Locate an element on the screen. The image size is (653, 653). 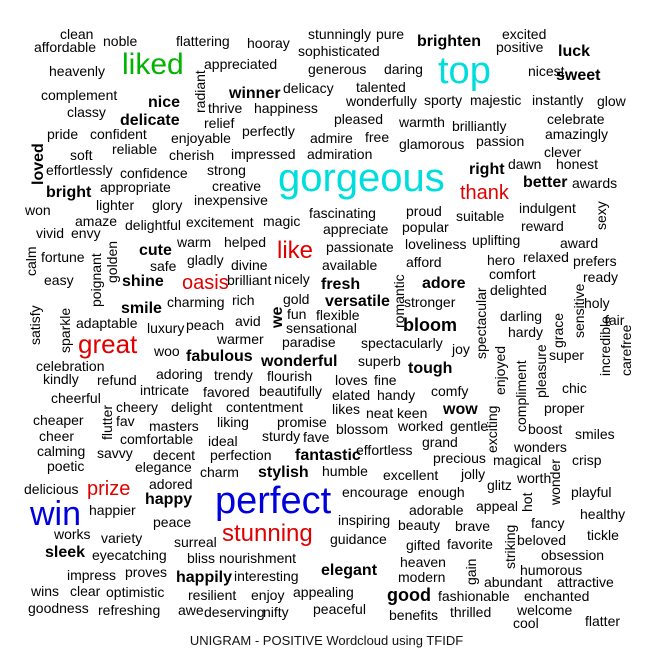
word-delighted: delighted is located at coordinates (518, 290).